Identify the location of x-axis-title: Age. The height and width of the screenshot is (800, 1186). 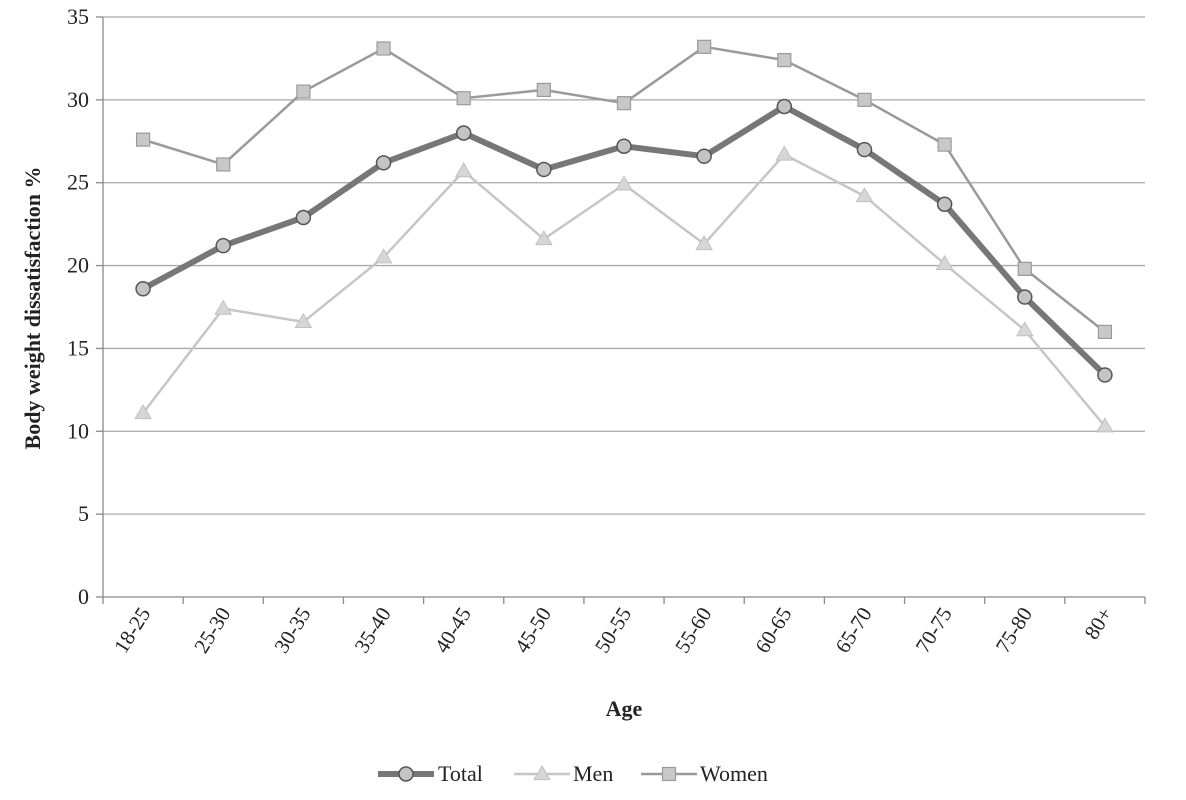
(624, 708).